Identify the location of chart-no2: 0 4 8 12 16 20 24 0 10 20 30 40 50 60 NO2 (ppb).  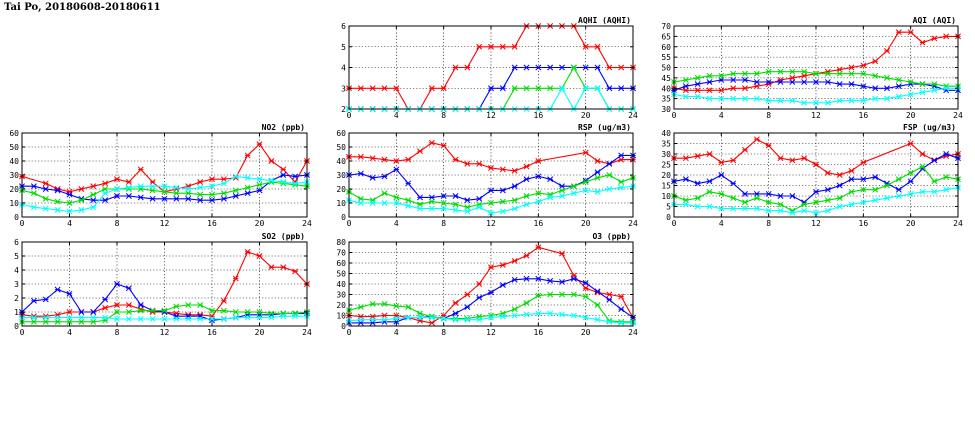
(160, 175).